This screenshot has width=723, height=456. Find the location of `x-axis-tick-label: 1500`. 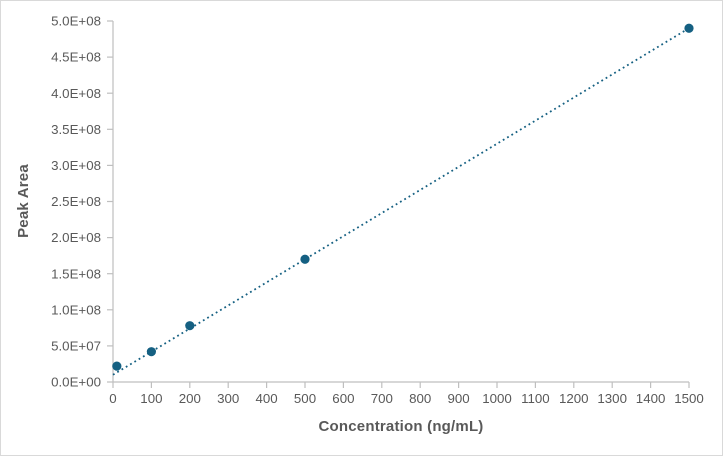

x-axis-tick-label: 1500 is located at coordinates (689, 398).